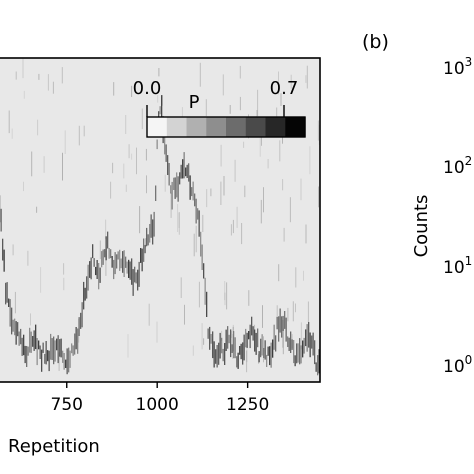 This screenshot has height=474, width=474. I want to click on y-tick-label: 10², so click(457, 166).